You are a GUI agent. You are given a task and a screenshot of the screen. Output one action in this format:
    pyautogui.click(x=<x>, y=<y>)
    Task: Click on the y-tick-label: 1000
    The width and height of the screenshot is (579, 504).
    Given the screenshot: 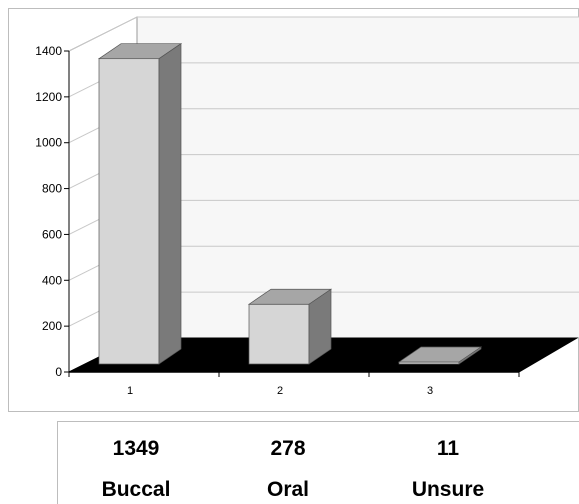 What is the action you would take?
    pyautogui.click(x=48, y=143)
    